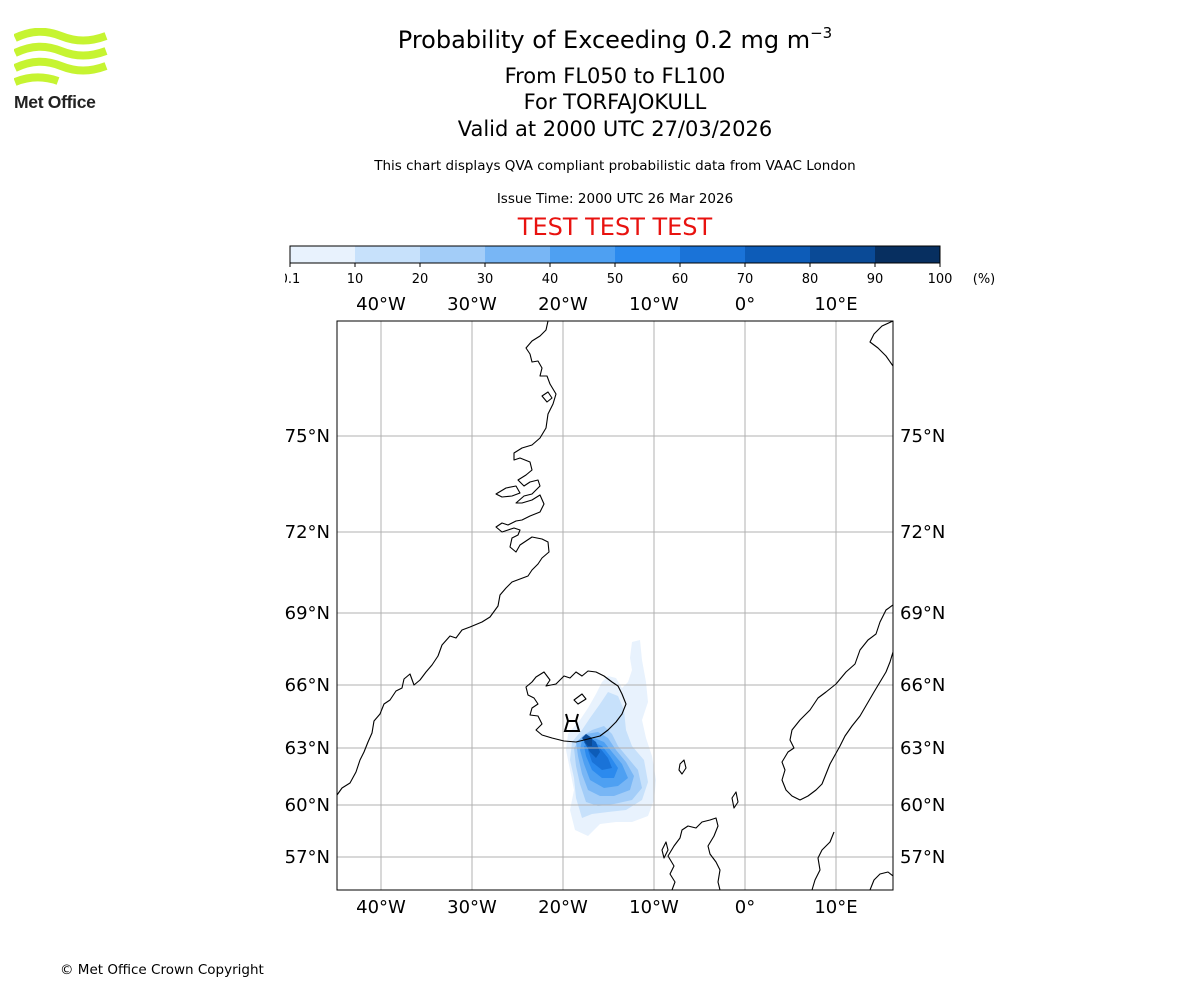  What do you see at coordinates (881, 344) in the screenshot?
I see `coastline-svalbard` at bounding box center [881, 344].